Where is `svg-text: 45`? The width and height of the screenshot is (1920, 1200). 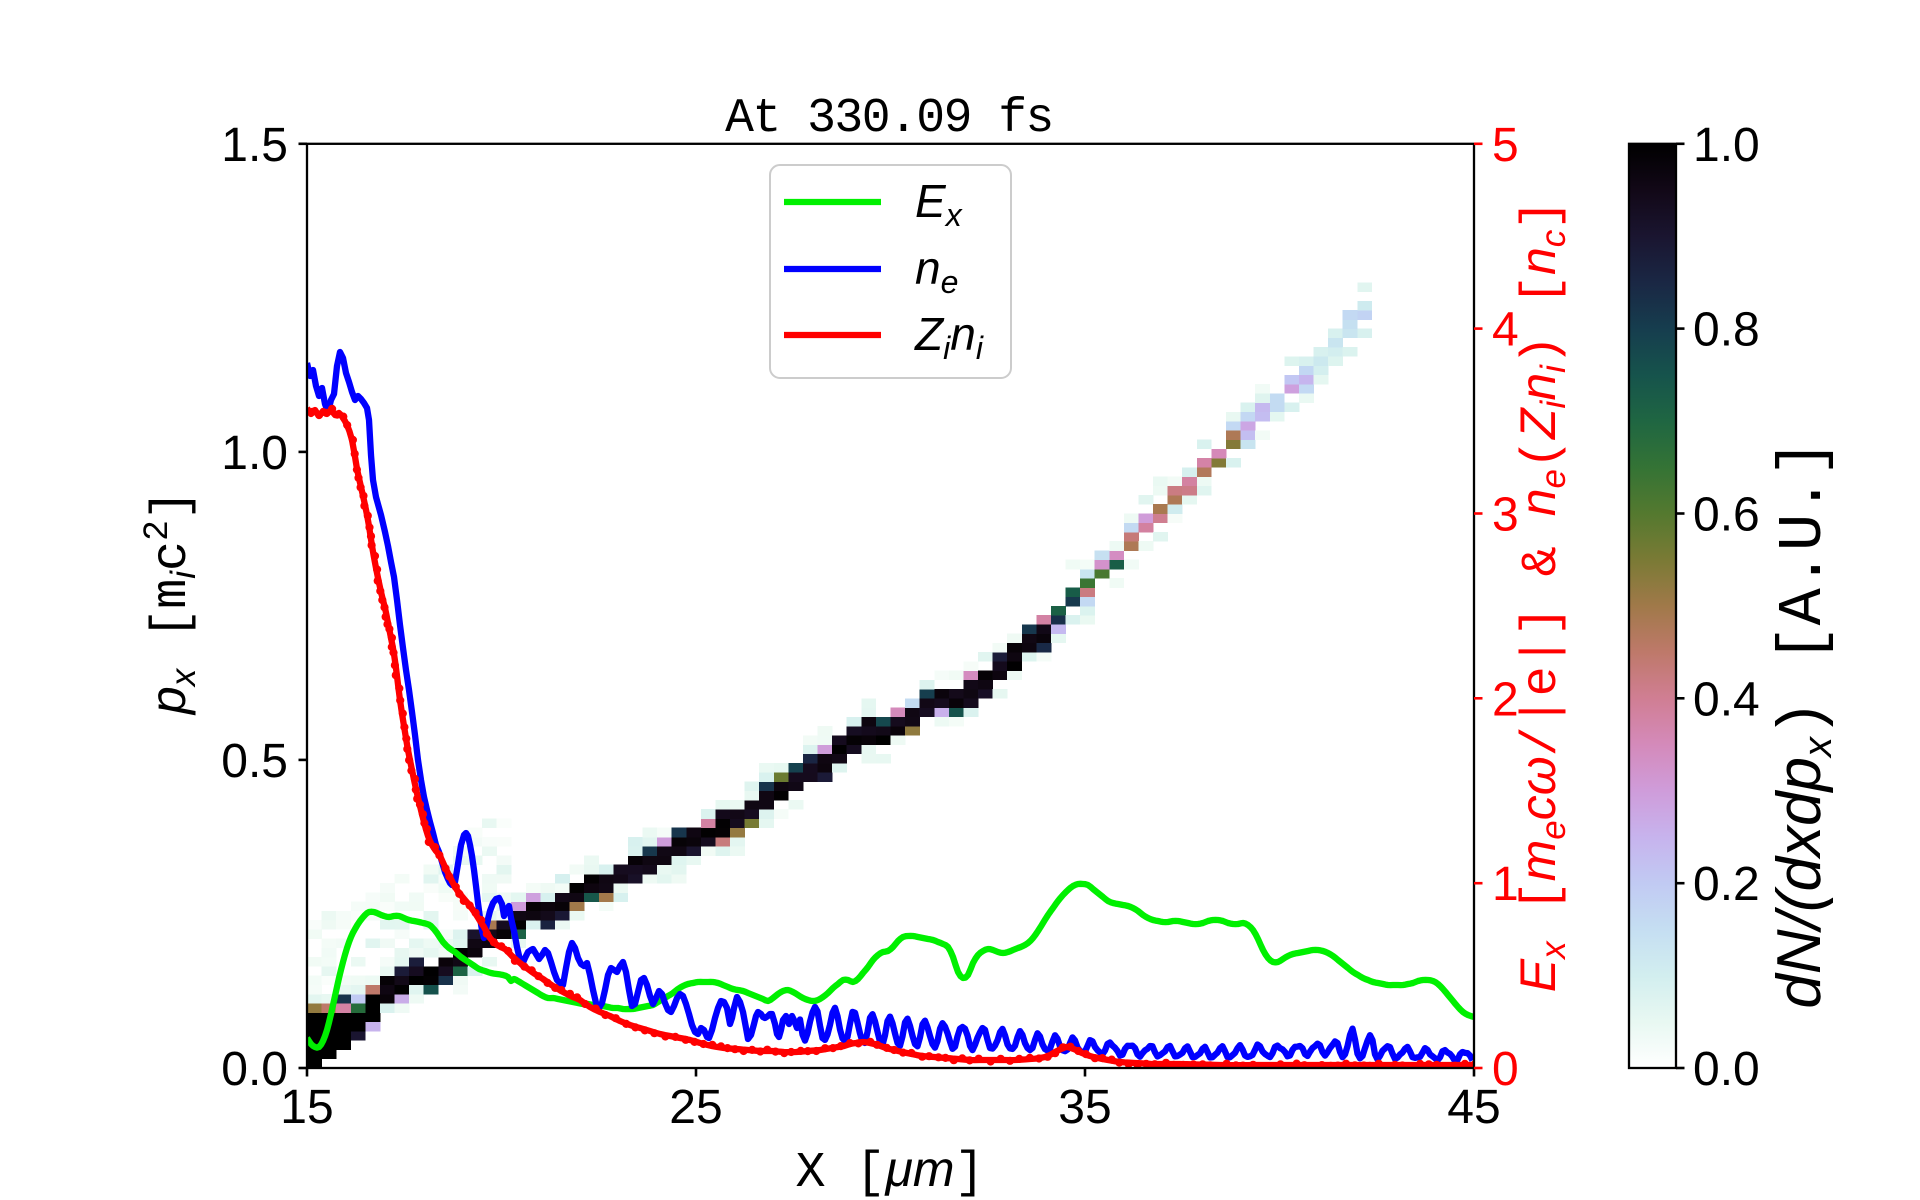
svg-text: 45 is located at coordinates (1473, 1107).